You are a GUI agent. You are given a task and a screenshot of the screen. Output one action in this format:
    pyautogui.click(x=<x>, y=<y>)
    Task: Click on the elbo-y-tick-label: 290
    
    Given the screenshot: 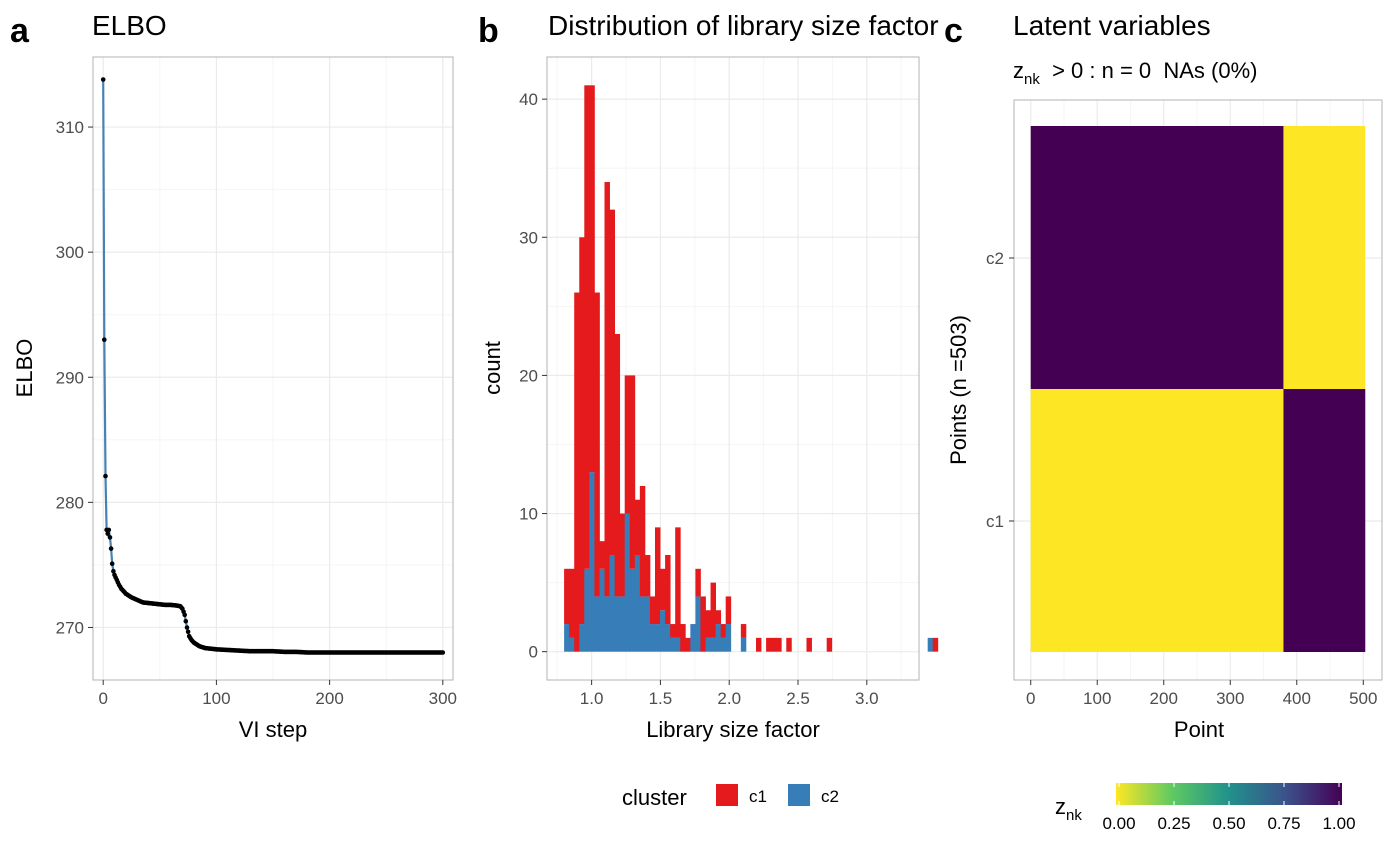 What is the action you would take?
    pyautogui.click(x=70, y=377)
    